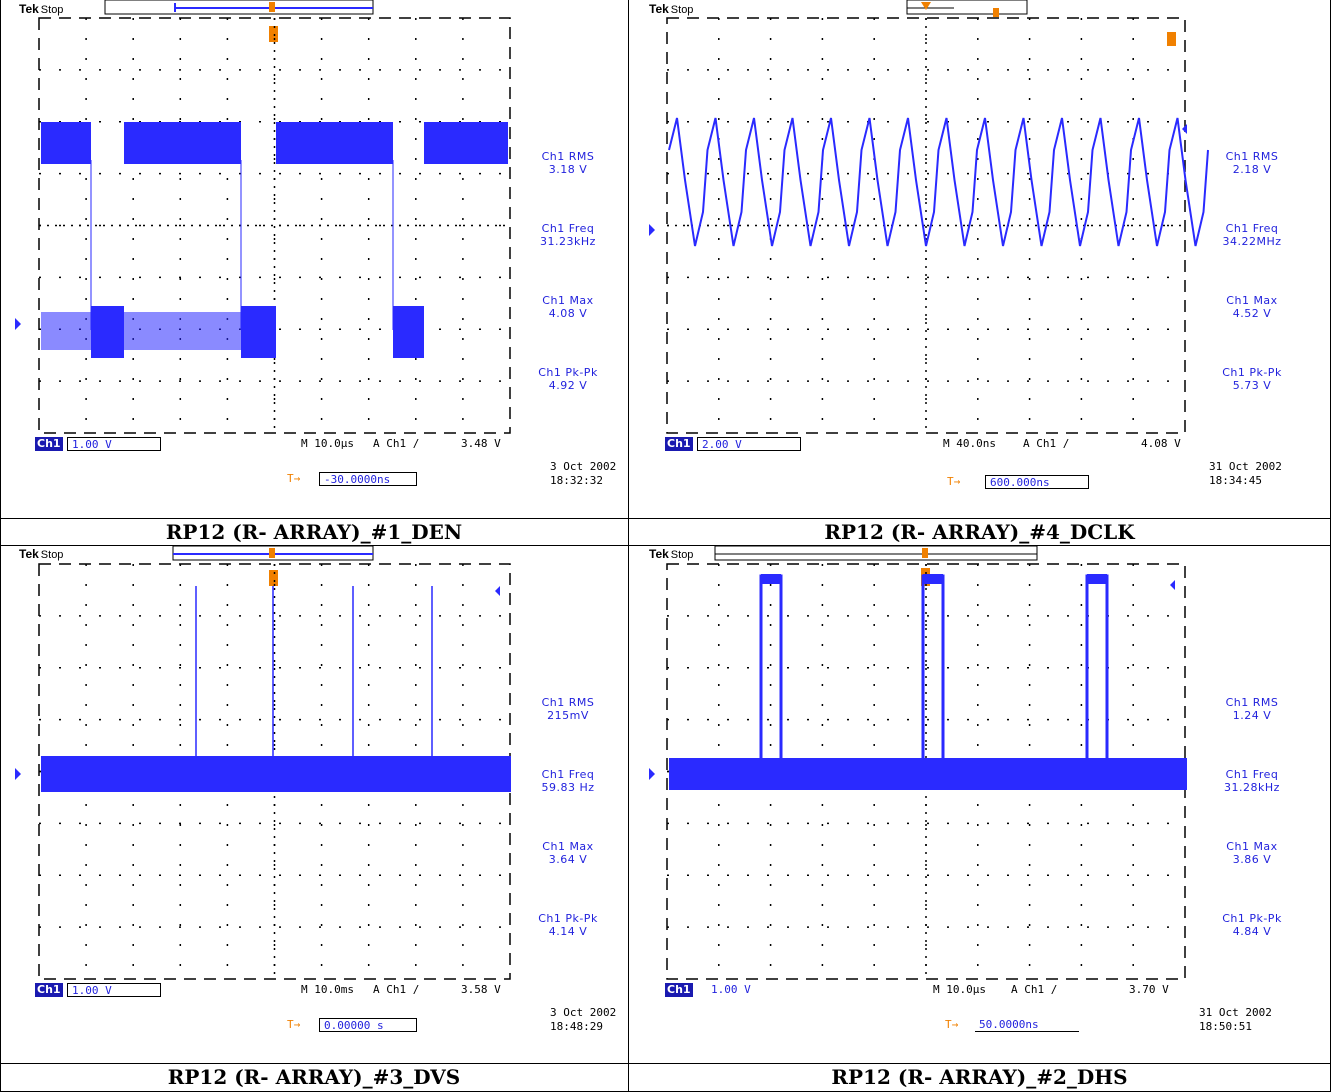 This screenshot has width=1331, height=1092. Describe the element at coordinates (568, 379) in the screenshot. I see `measurement-4: Ch1 Pk-Pk 4.92 V` at that location.